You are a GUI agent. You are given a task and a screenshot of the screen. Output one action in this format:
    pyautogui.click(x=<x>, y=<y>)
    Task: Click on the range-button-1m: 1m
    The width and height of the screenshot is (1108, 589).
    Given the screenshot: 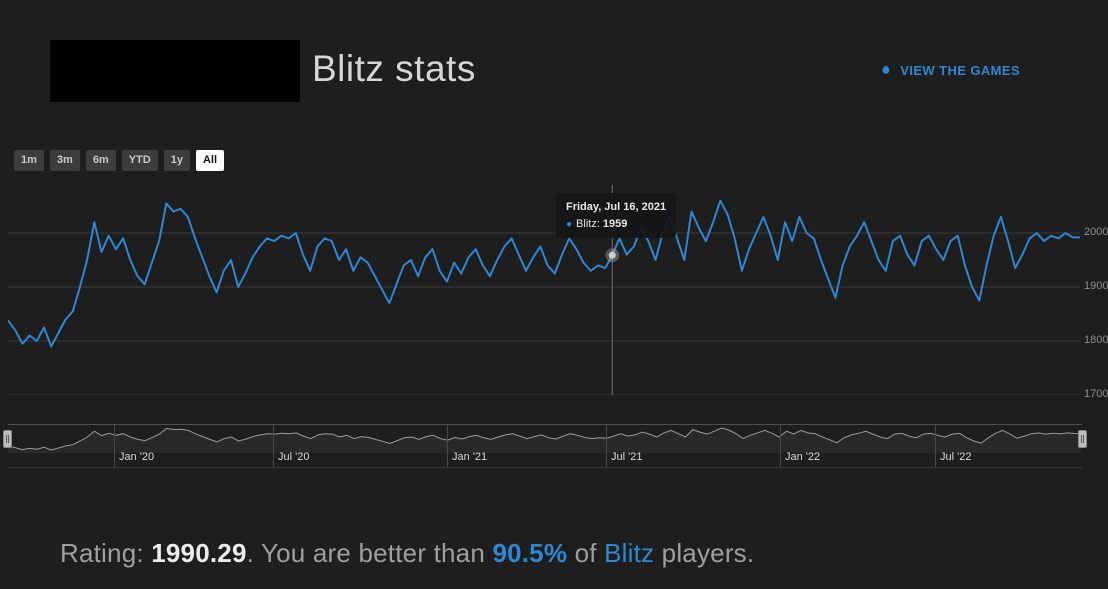 What is the action you would take?
    pyautogui.click(x=29, y=160)
    